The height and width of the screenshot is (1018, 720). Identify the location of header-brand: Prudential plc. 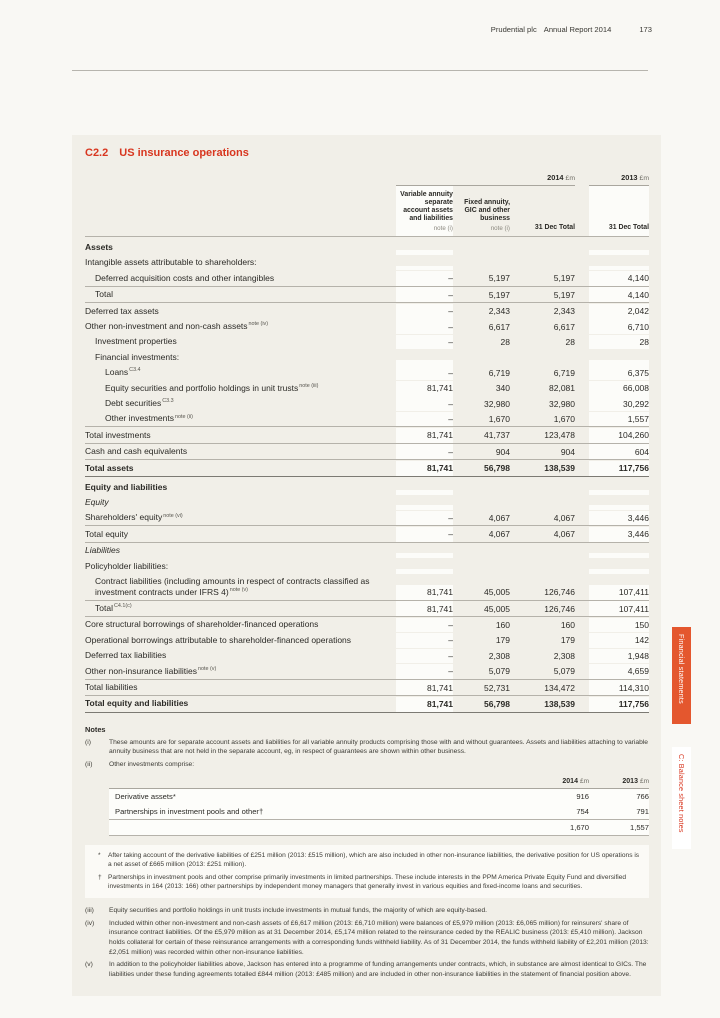
(513, 29).